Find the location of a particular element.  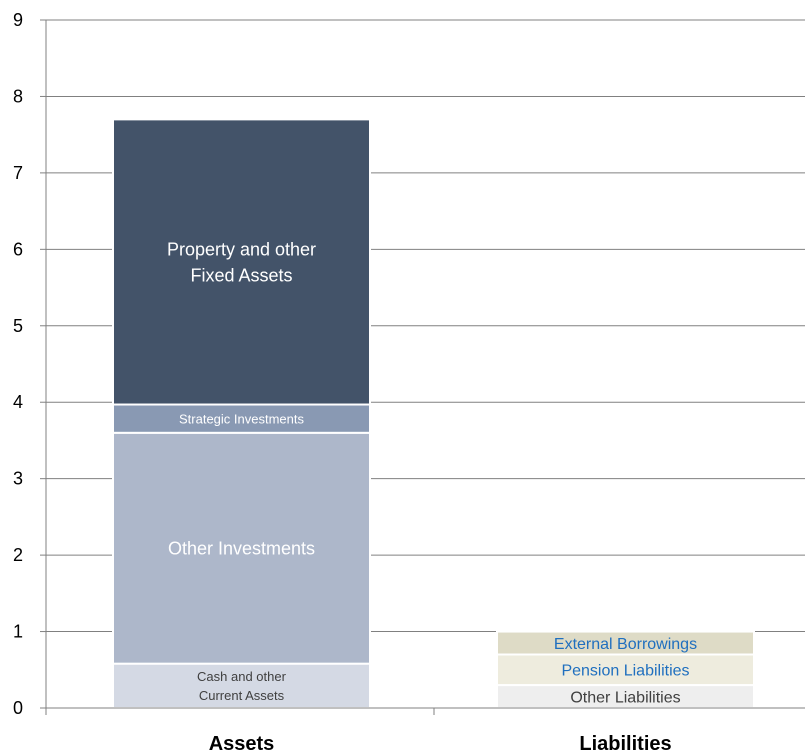

segment-label: Strategic Investments is located at coordinates (241, 418).